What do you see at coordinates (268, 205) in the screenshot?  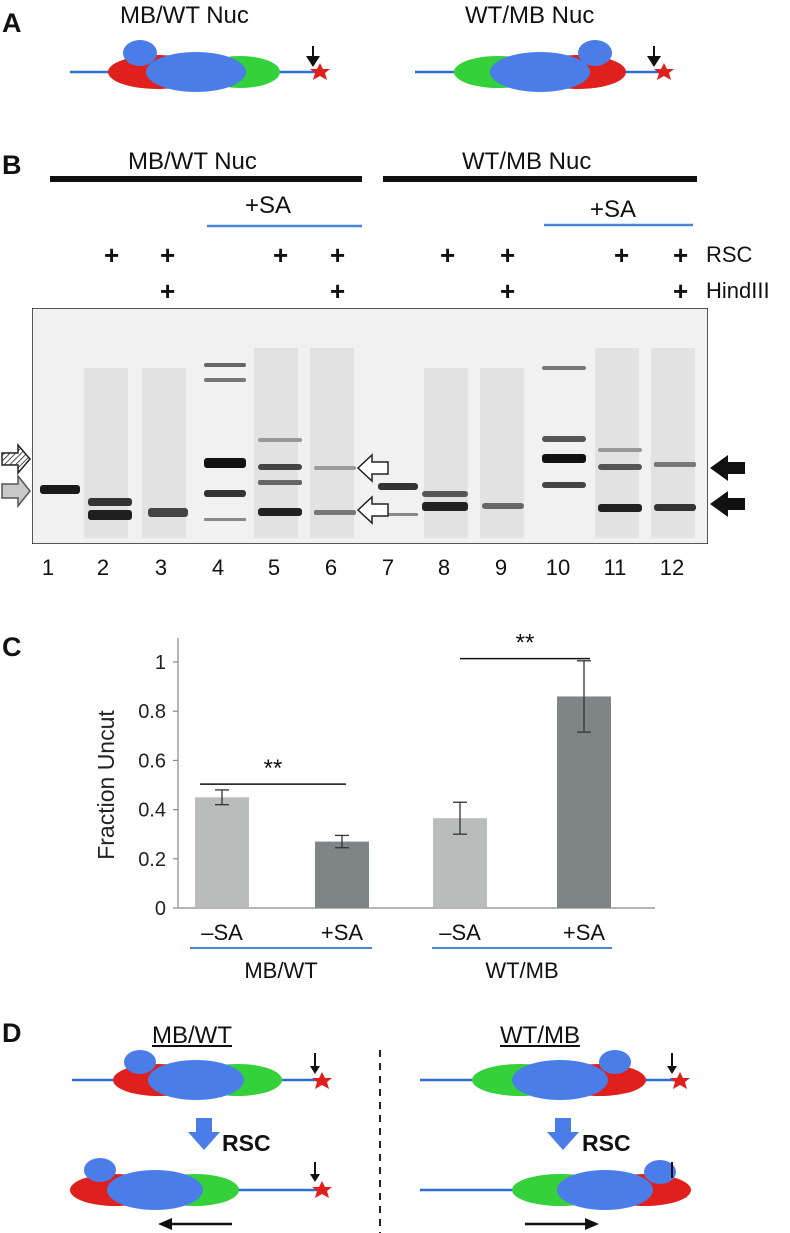 I see `sa-label-left: +SA` at bounding box center [268, 205].